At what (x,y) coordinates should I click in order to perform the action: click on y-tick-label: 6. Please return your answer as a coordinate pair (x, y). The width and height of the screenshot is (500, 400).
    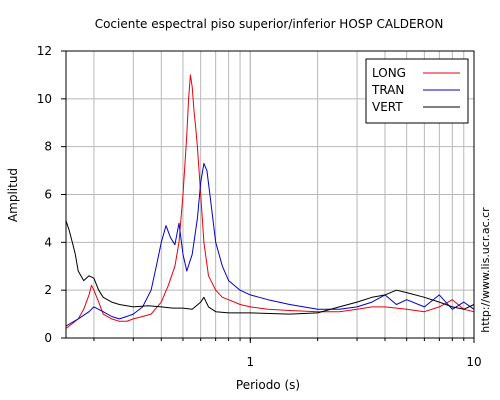
    Looking at the image, I should click on (48, 195).